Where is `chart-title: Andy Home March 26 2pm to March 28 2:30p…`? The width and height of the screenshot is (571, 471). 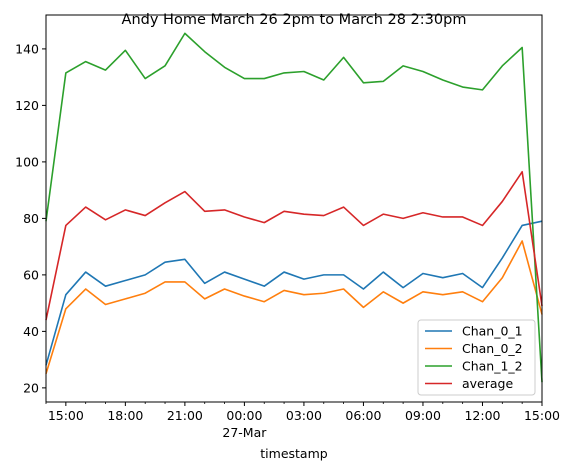 chart-title: Andy Home March 26 2pm to March 28 2:30p… is located at coordinates (294, 20).